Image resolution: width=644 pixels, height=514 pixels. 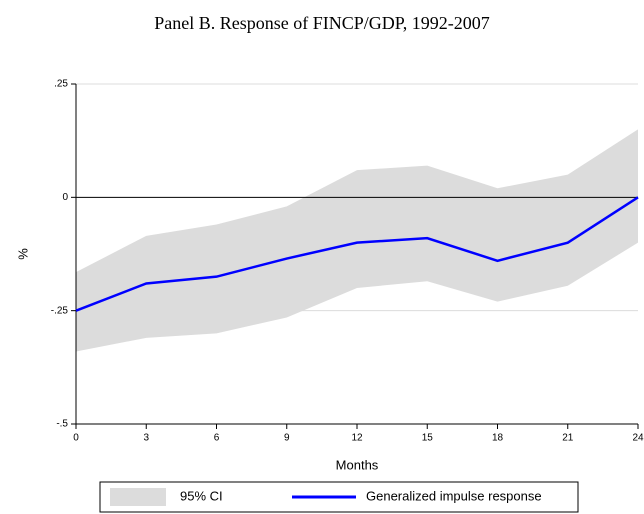 What do you see at coordinates (498, 438) in the screenshot?
I see `x-tick-label: 18` at bounding box center [498, 438].